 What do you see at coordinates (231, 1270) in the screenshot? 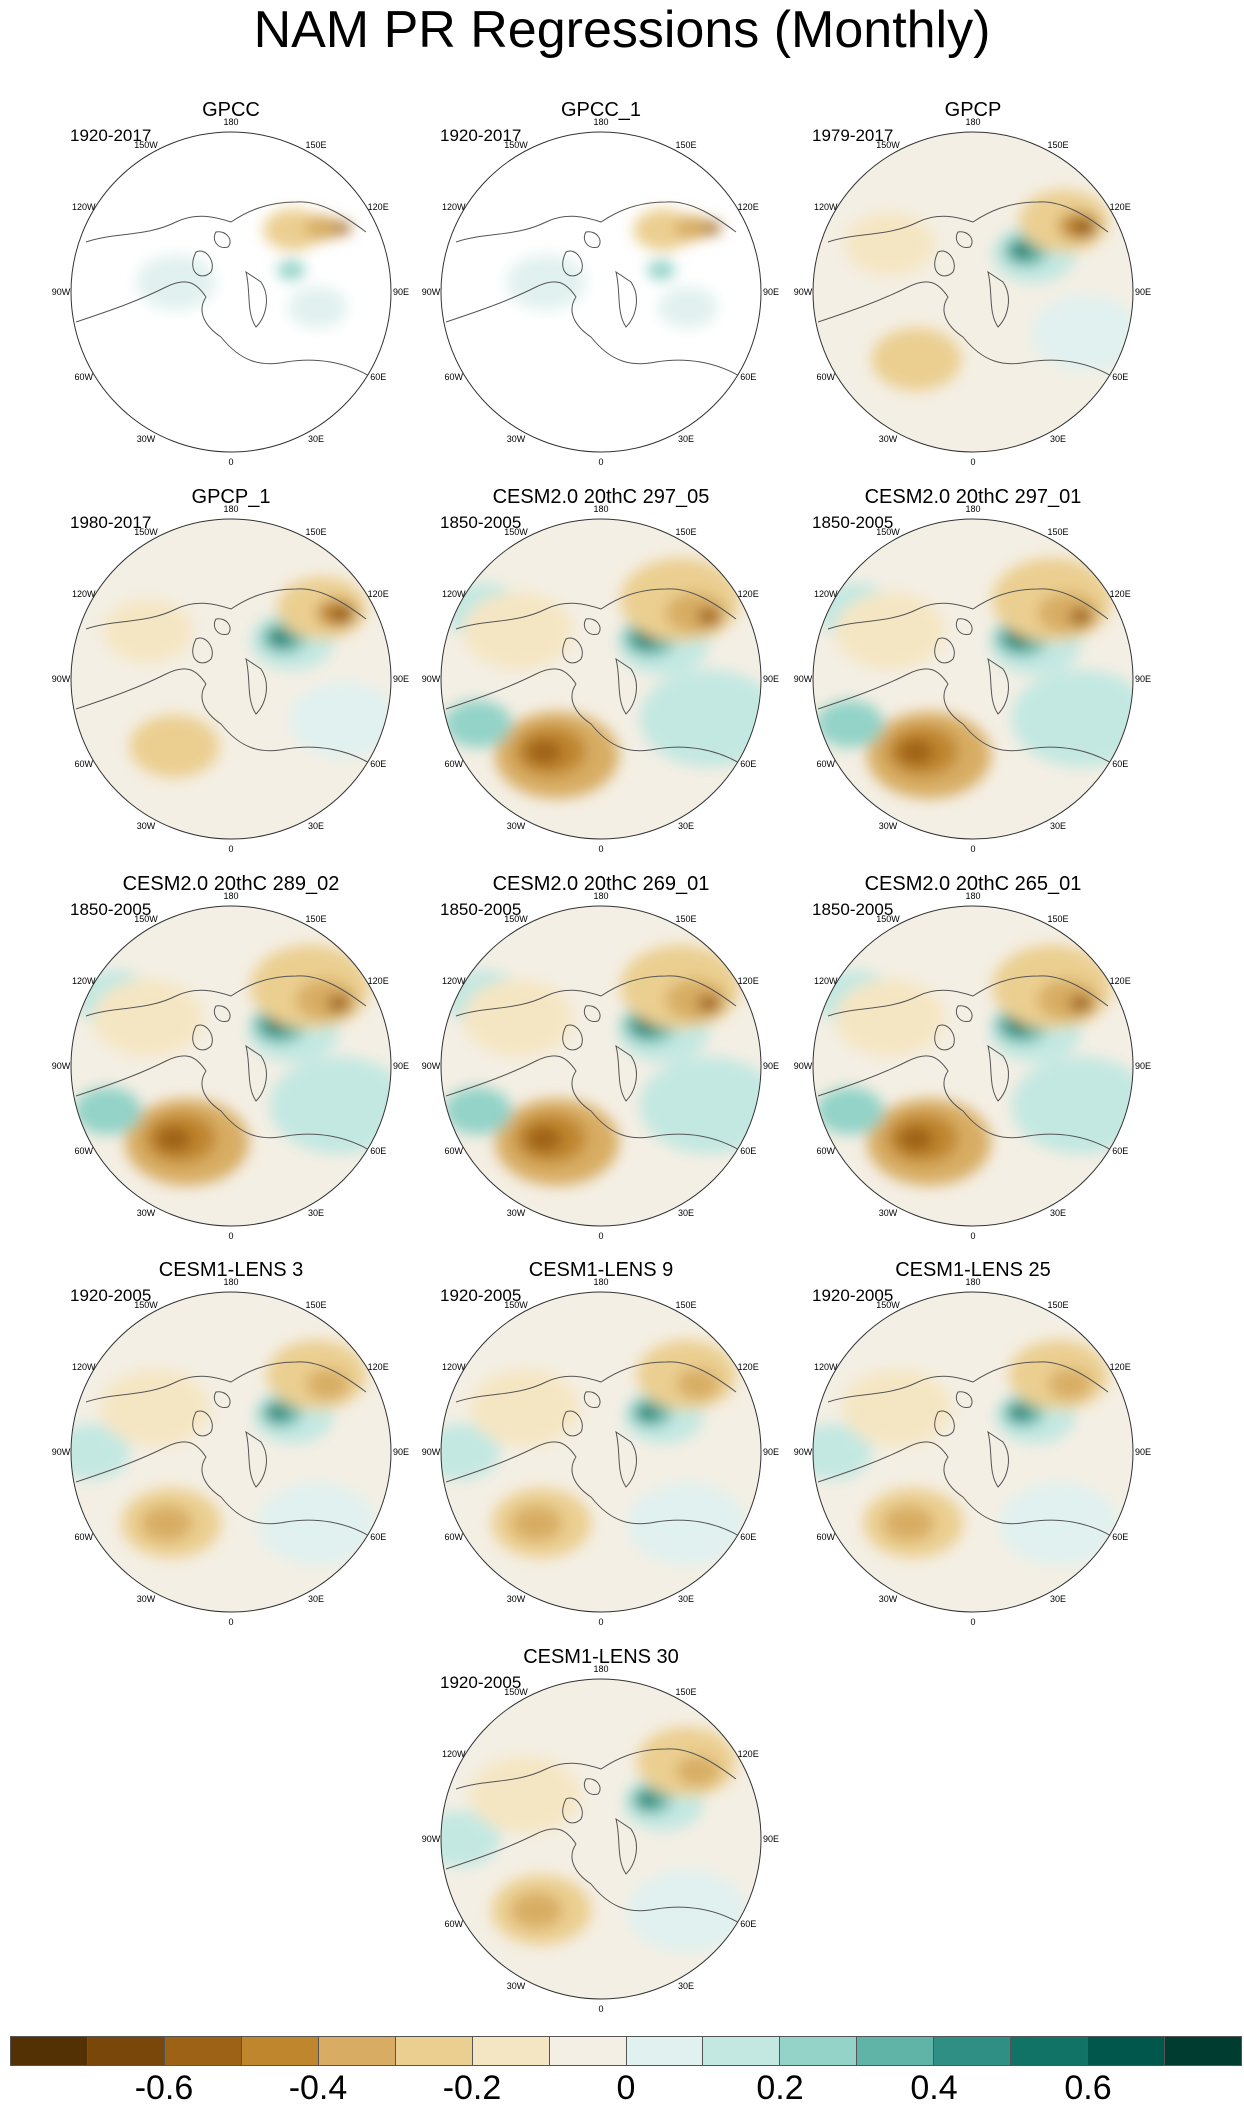
I see `panel-title: CESM1-LENS 3` at bounding box center [231, 1270].